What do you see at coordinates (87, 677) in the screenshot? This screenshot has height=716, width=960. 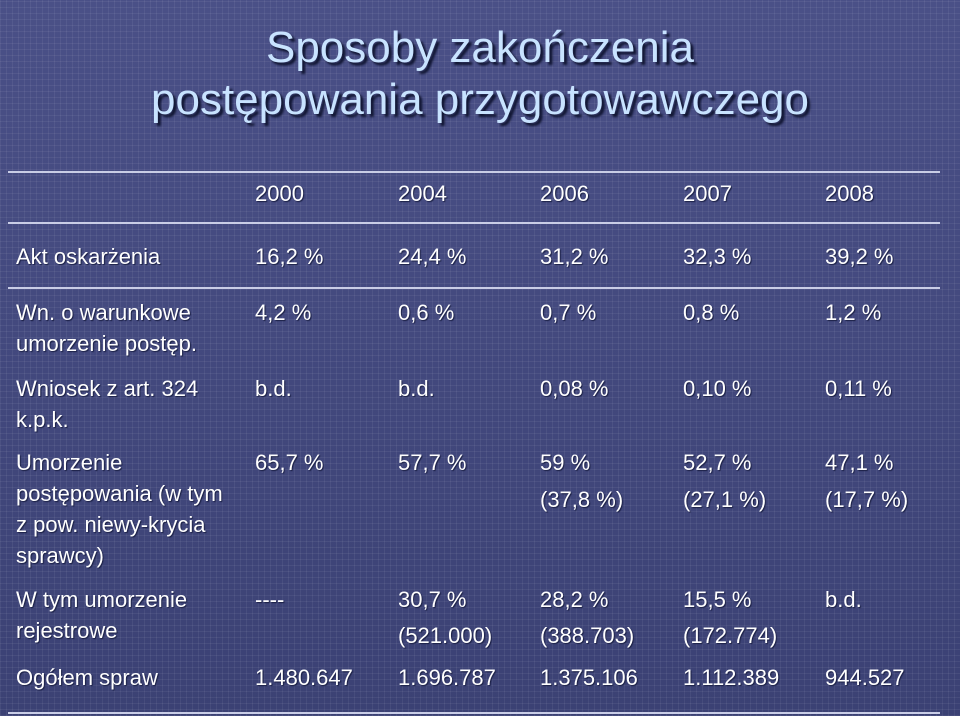 I see `row-label: Ogółem spraw` at bounding box center [87, 677].